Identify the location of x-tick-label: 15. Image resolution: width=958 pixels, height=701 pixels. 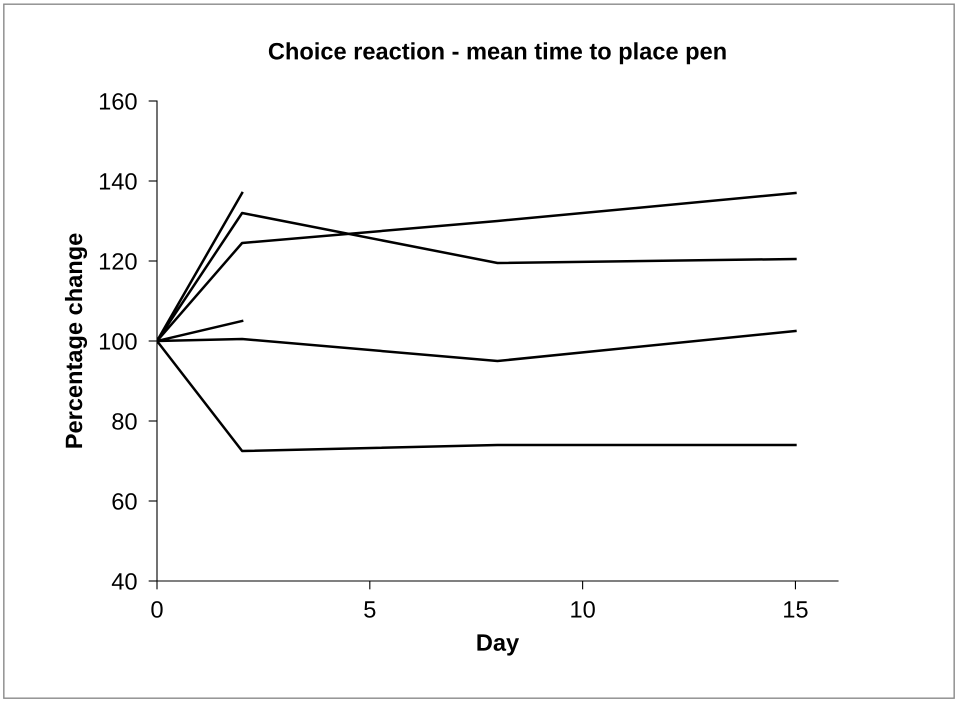
(796, 609).